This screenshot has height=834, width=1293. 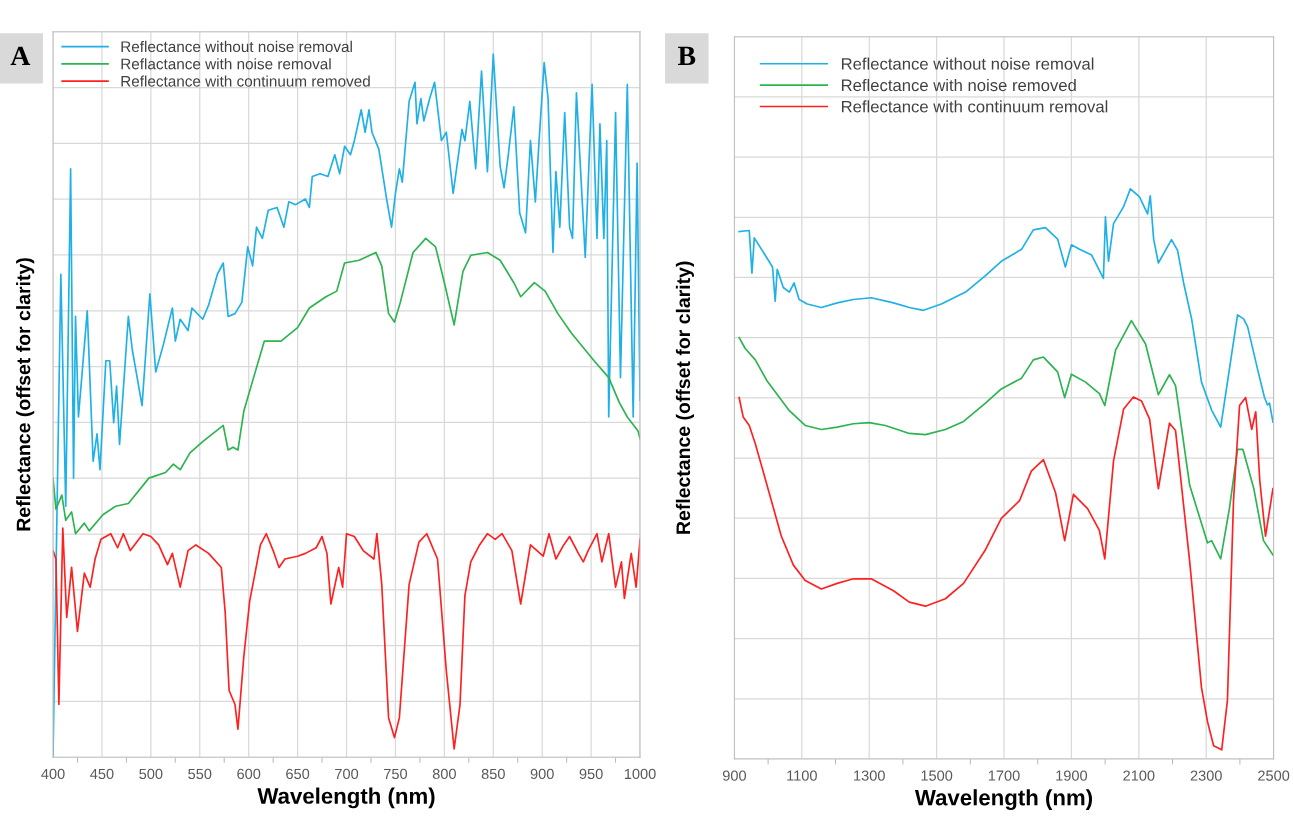 What do you see at coordinates (249, 774) in the screenshot?
I see `x-tick-label: 600` at bounding box center [249, 774].